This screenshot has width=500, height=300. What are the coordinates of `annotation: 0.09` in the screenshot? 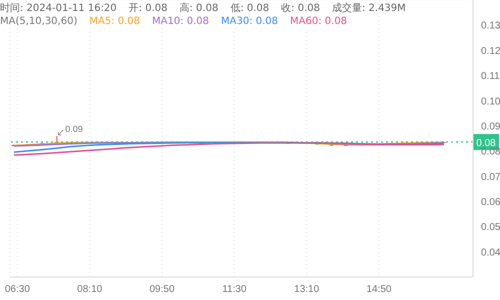 It's located at (74, 129).